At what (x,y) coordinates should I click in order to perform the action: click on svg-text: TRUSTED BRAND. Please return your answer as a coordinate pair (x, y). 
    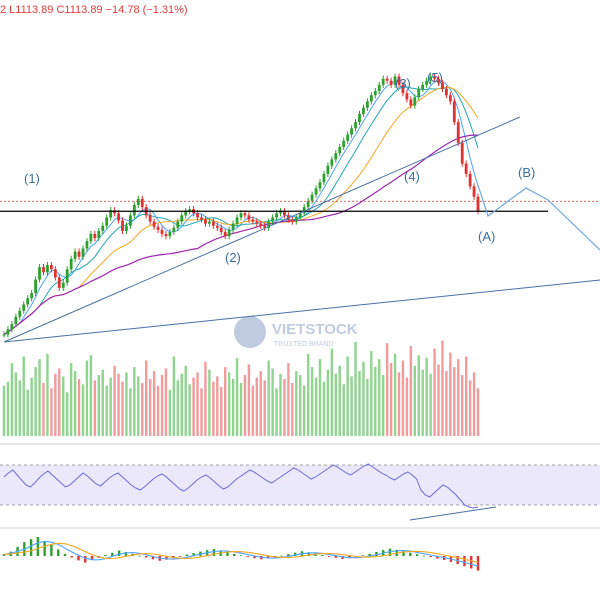
    Looking at the image, I should click on (304, 344).